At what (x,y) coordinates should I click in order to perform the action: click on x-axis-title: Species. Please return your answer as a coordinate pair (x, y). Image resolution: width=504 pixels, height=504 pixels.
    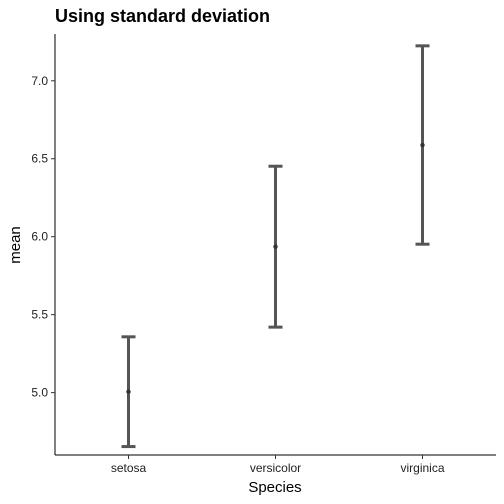
    Looking at the image, I should click on (274, 487).